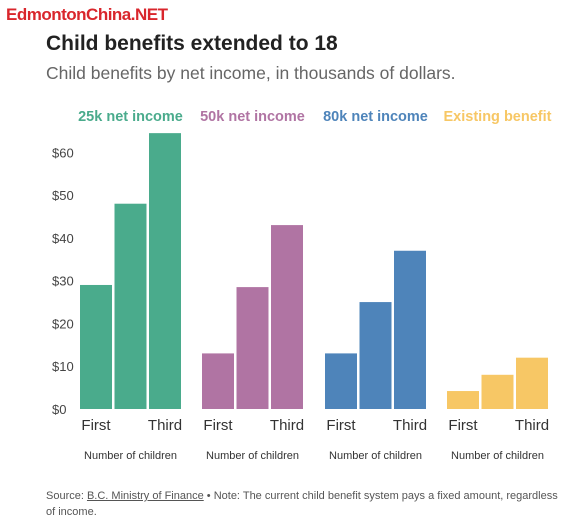 This screenshot has height=524, width=585. What do you see at coordinates (130, 117) in the screenshot?
I see `panel-title: 25k net income` at bounding box center [130, 117].